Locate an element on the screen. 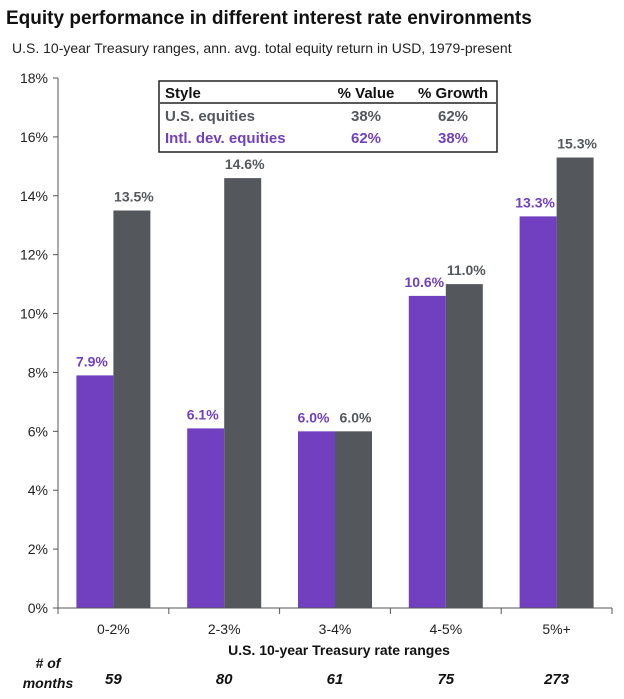 The image size is (624, 699). y-tick-label: 16% is located at coordinates (34, 137).